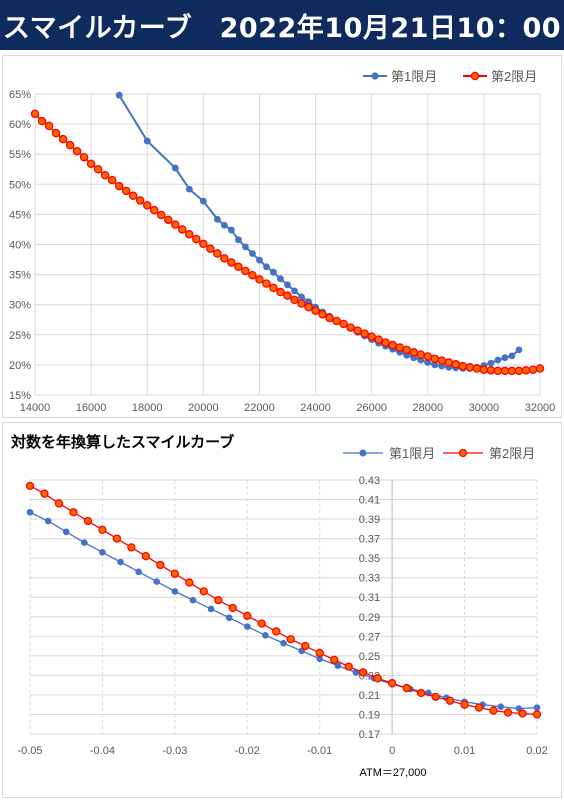 The height and width of the screenshot is (800, 564). I want to click on y-tick-label: 0.41, so click(369, 501).